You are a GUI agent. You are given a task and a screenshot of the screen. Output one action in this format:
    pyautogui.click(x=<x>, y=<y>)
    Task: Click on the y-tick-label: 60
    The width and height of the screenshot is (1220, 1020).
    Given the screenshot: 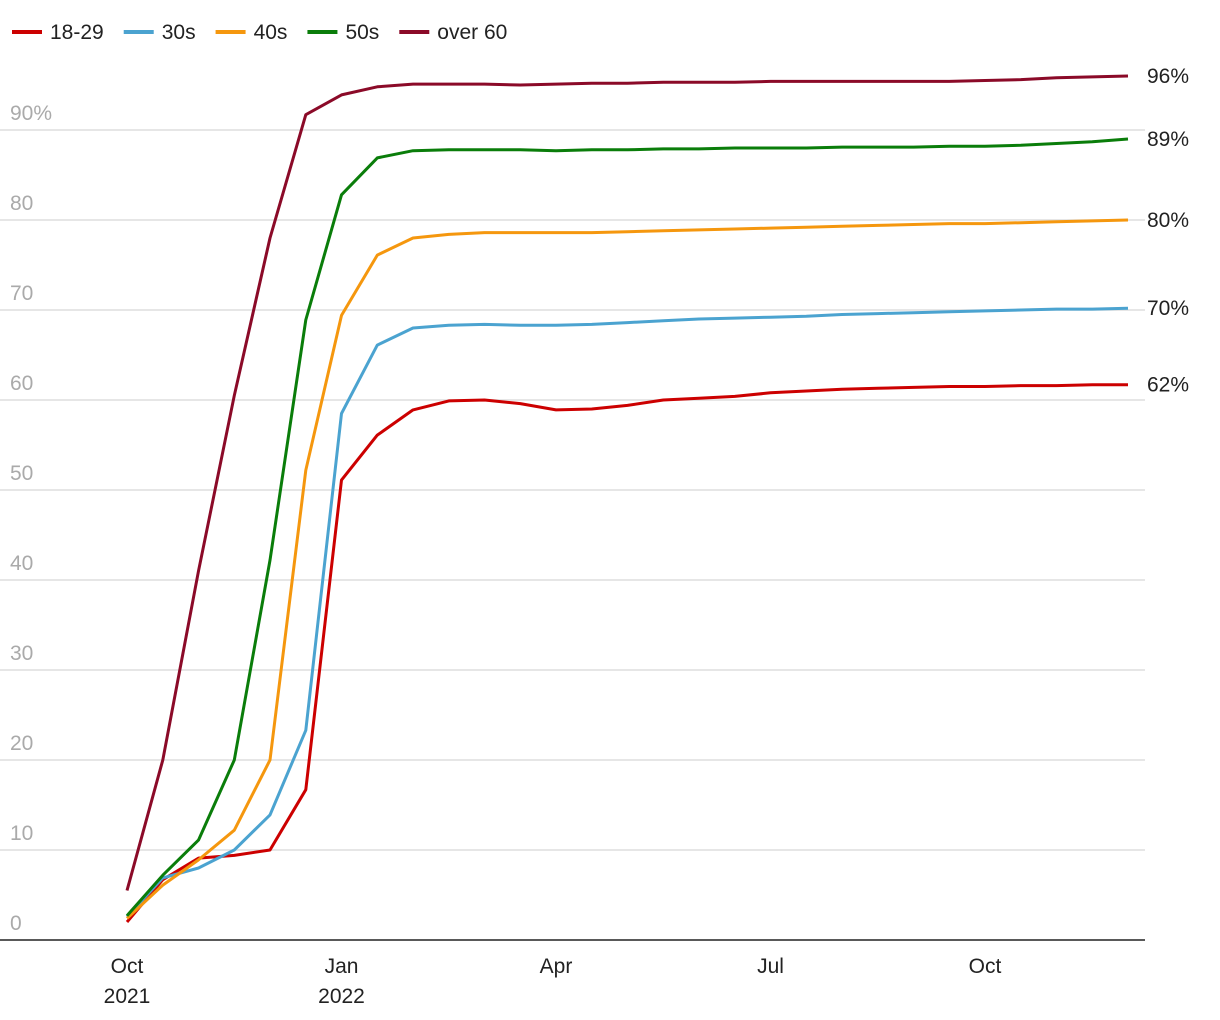 What is the action you would take?
    pyautogui.click(x=21, y=383)
    